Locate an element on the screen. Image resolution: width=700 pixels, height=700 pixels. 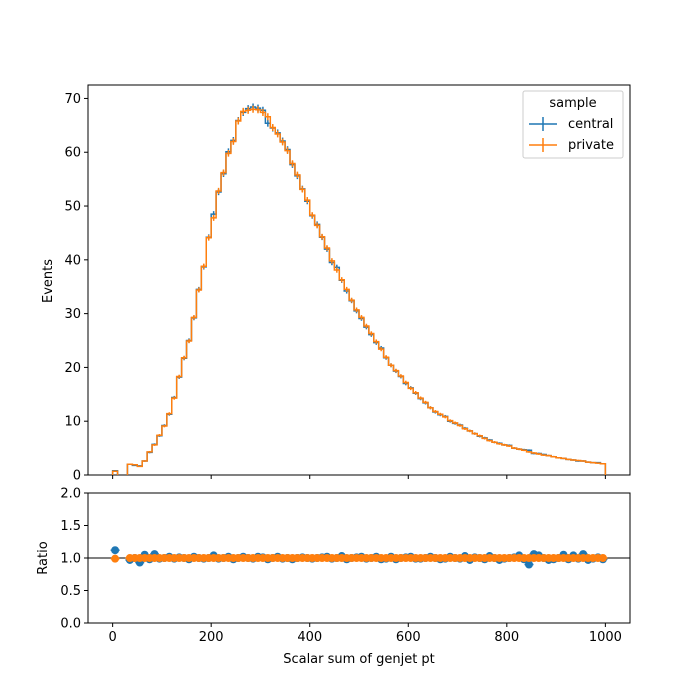
main-y-tick-label: 50 is located at coordinates (72, 207).